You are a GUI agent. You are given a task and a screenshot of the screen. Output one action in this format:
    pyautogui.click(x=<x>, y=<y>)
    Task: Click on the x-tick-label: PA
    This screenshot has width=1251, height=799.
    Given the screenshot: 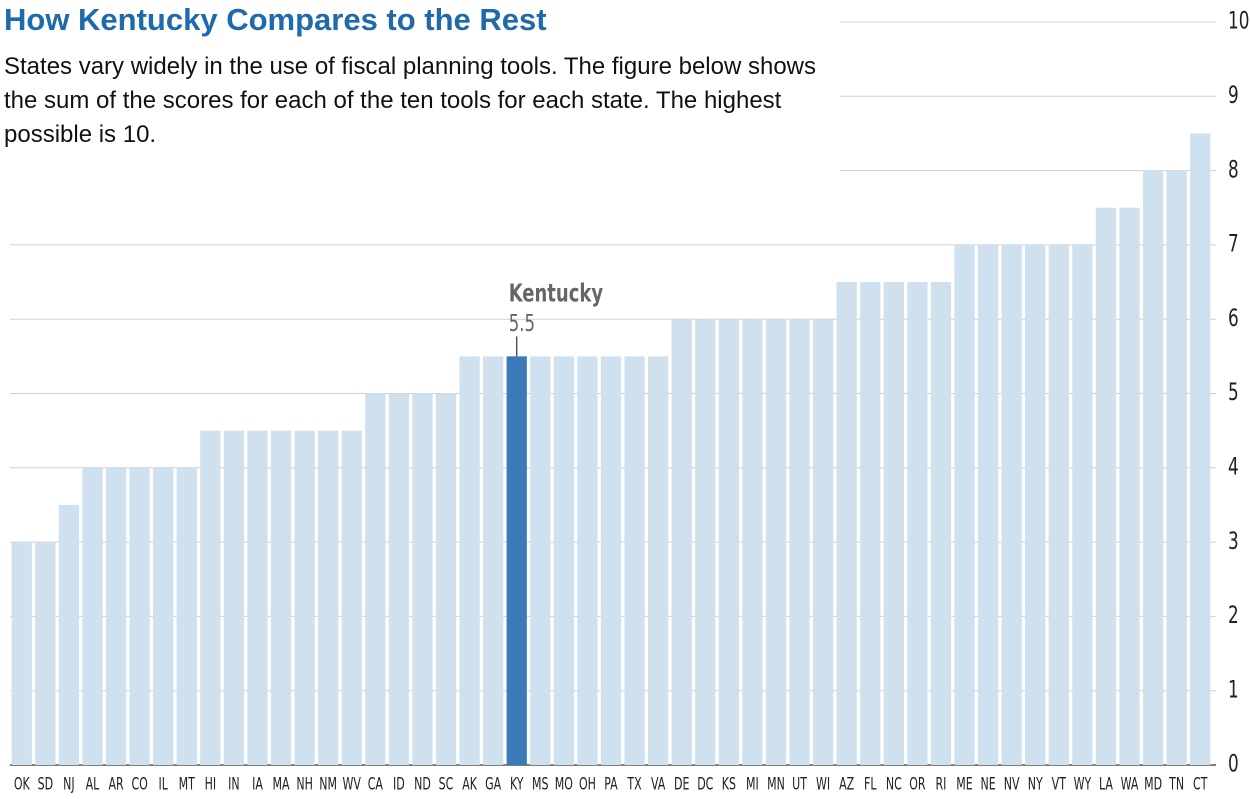 What is the action you would take?
    pyautogui.click(x=610, y=785)
    